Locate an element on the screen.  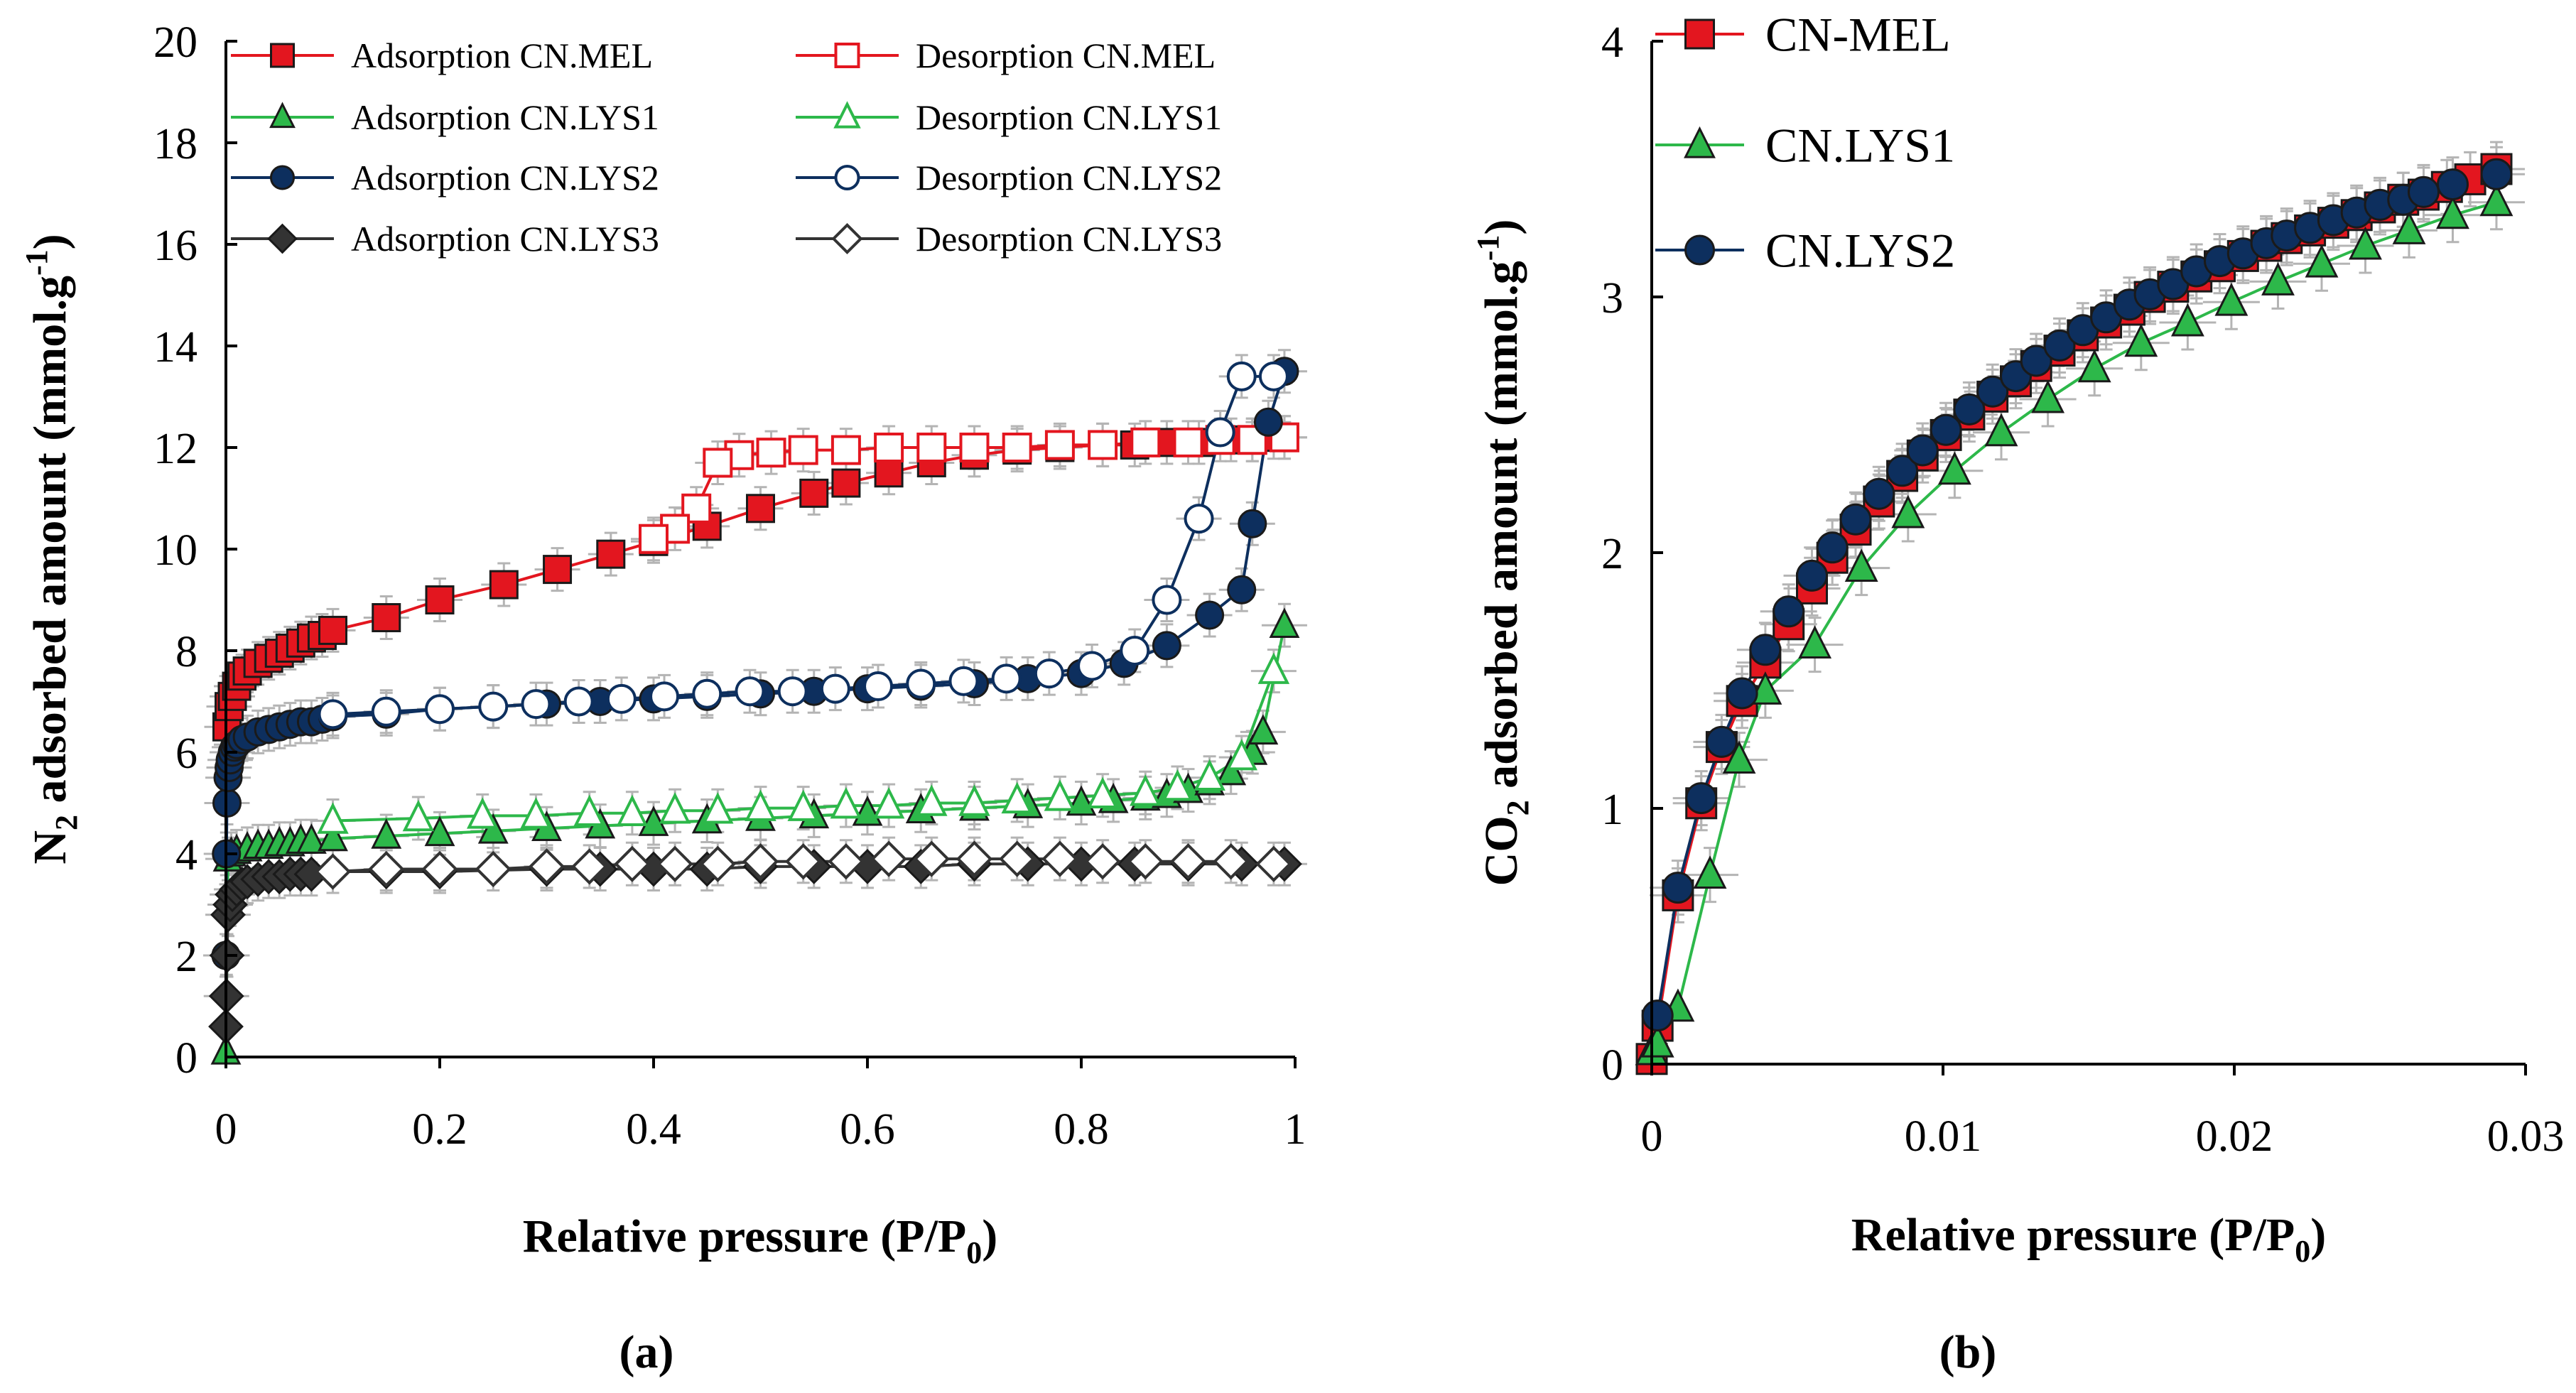
legend-item-desorption-cn-lys2: Desorption CN.LYS2 is located at coordinates (1009, 177).